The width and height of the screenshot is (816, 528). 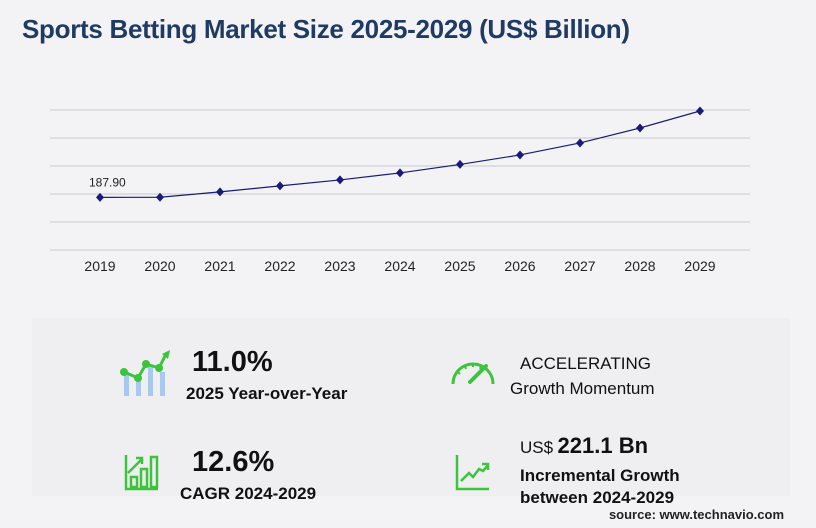 What do you see at coordinates (141, 473) in the screenshot?
I see `bar-chart-arrow-icon` at bounding box center [141, 473].